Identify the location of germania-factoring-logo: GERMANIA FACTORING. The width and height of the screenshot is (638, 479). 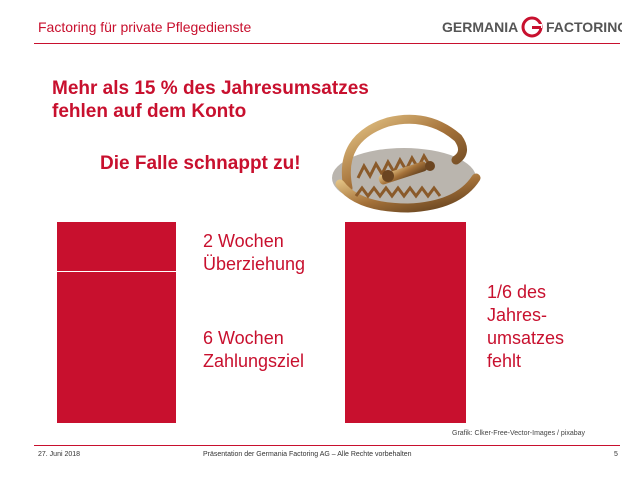
(532, 27).